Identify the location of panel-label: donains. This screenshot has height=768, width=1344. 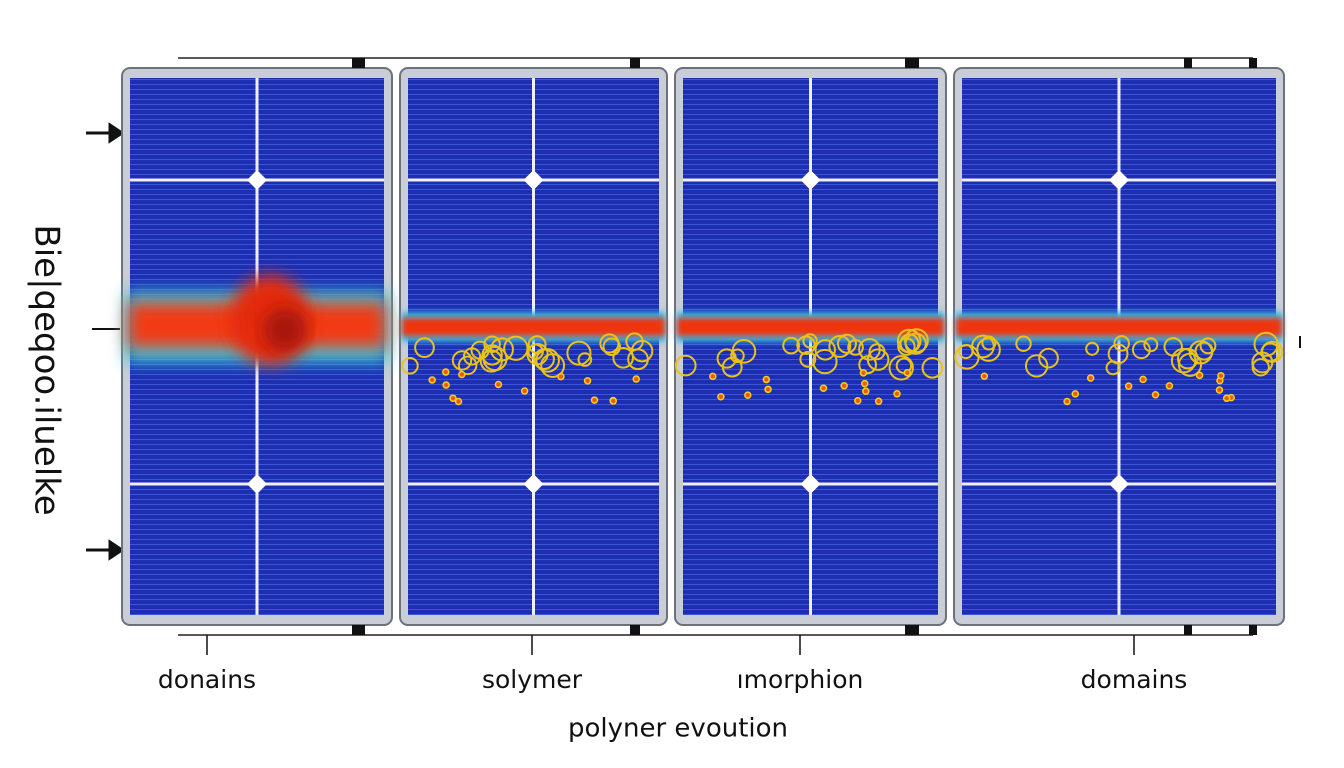
(207, 679).